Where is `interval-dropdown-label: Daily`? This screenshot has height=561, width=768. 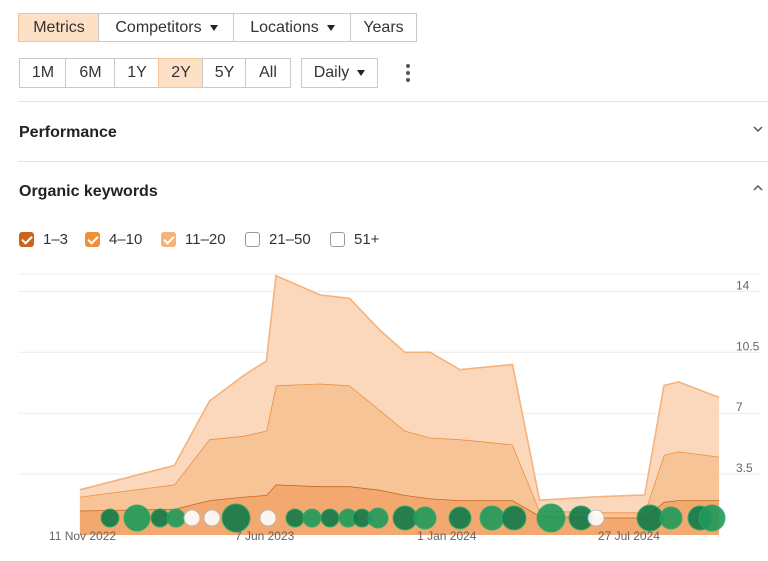
interval-dropdown-label: Daily is located at coordinates (331, 72).